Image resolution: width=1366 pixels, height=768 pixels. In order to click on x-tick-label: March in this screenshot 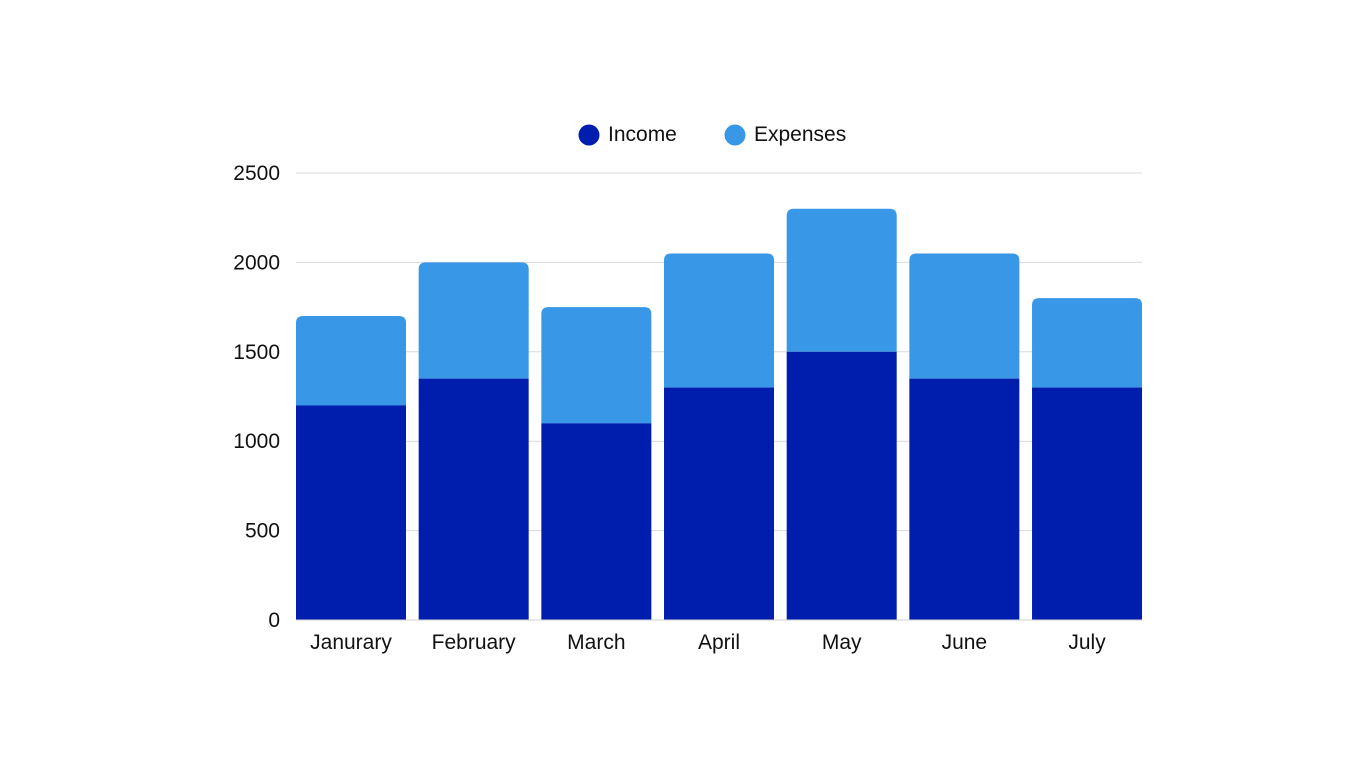, I will do `click(596, 642)`.